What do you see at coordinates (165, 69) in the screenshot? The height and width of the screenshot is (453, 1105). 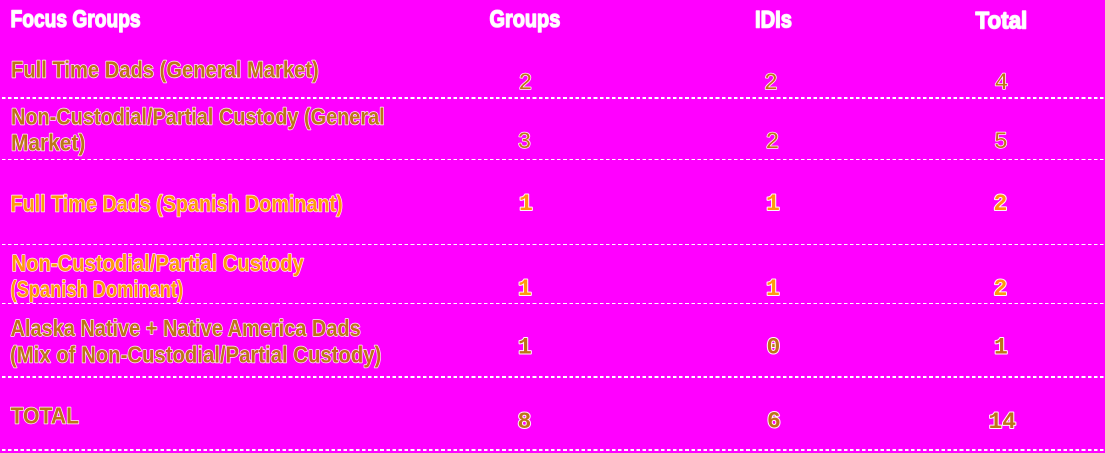 I see `svg-text:Full Time Dads (General Market: Full Time Dads (General Market)` at bounding box center [165, 69].